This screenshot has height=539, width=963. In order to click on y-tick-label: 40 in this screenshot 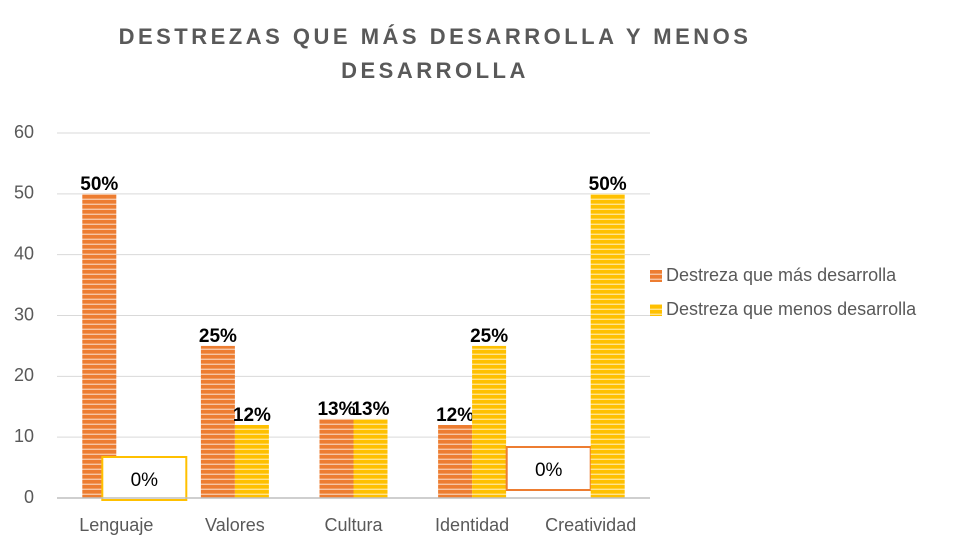, I will do `click(24, 253)`.